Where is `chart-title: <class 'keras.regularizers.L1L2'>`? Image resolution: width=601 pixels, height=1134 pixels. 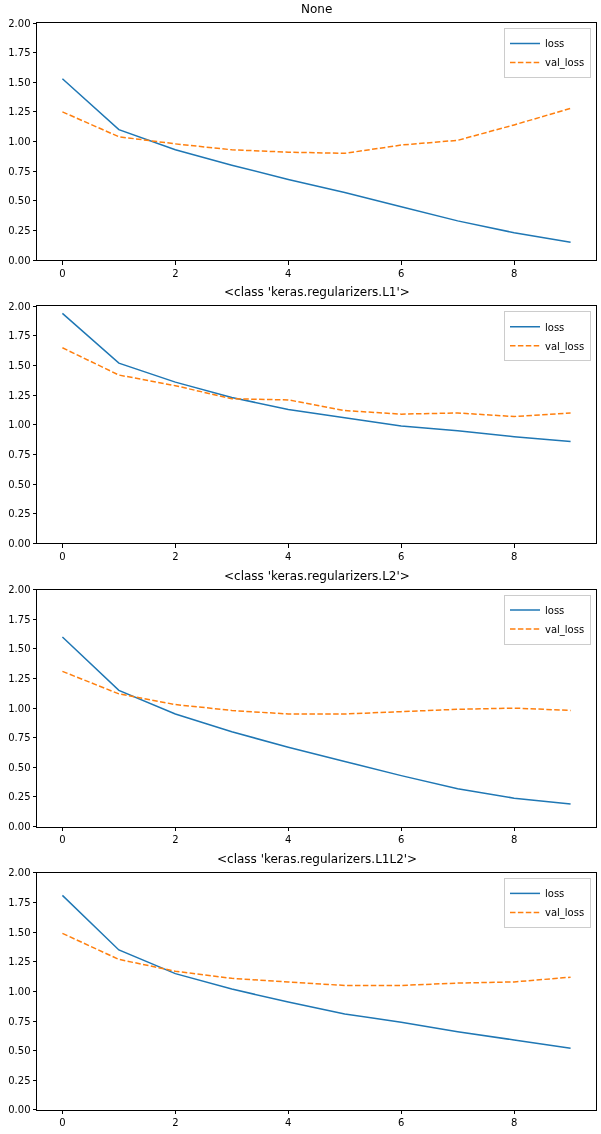 chart-title: <class 'keras.regularizers.L1L2'> is located at coordinates (317, 859).